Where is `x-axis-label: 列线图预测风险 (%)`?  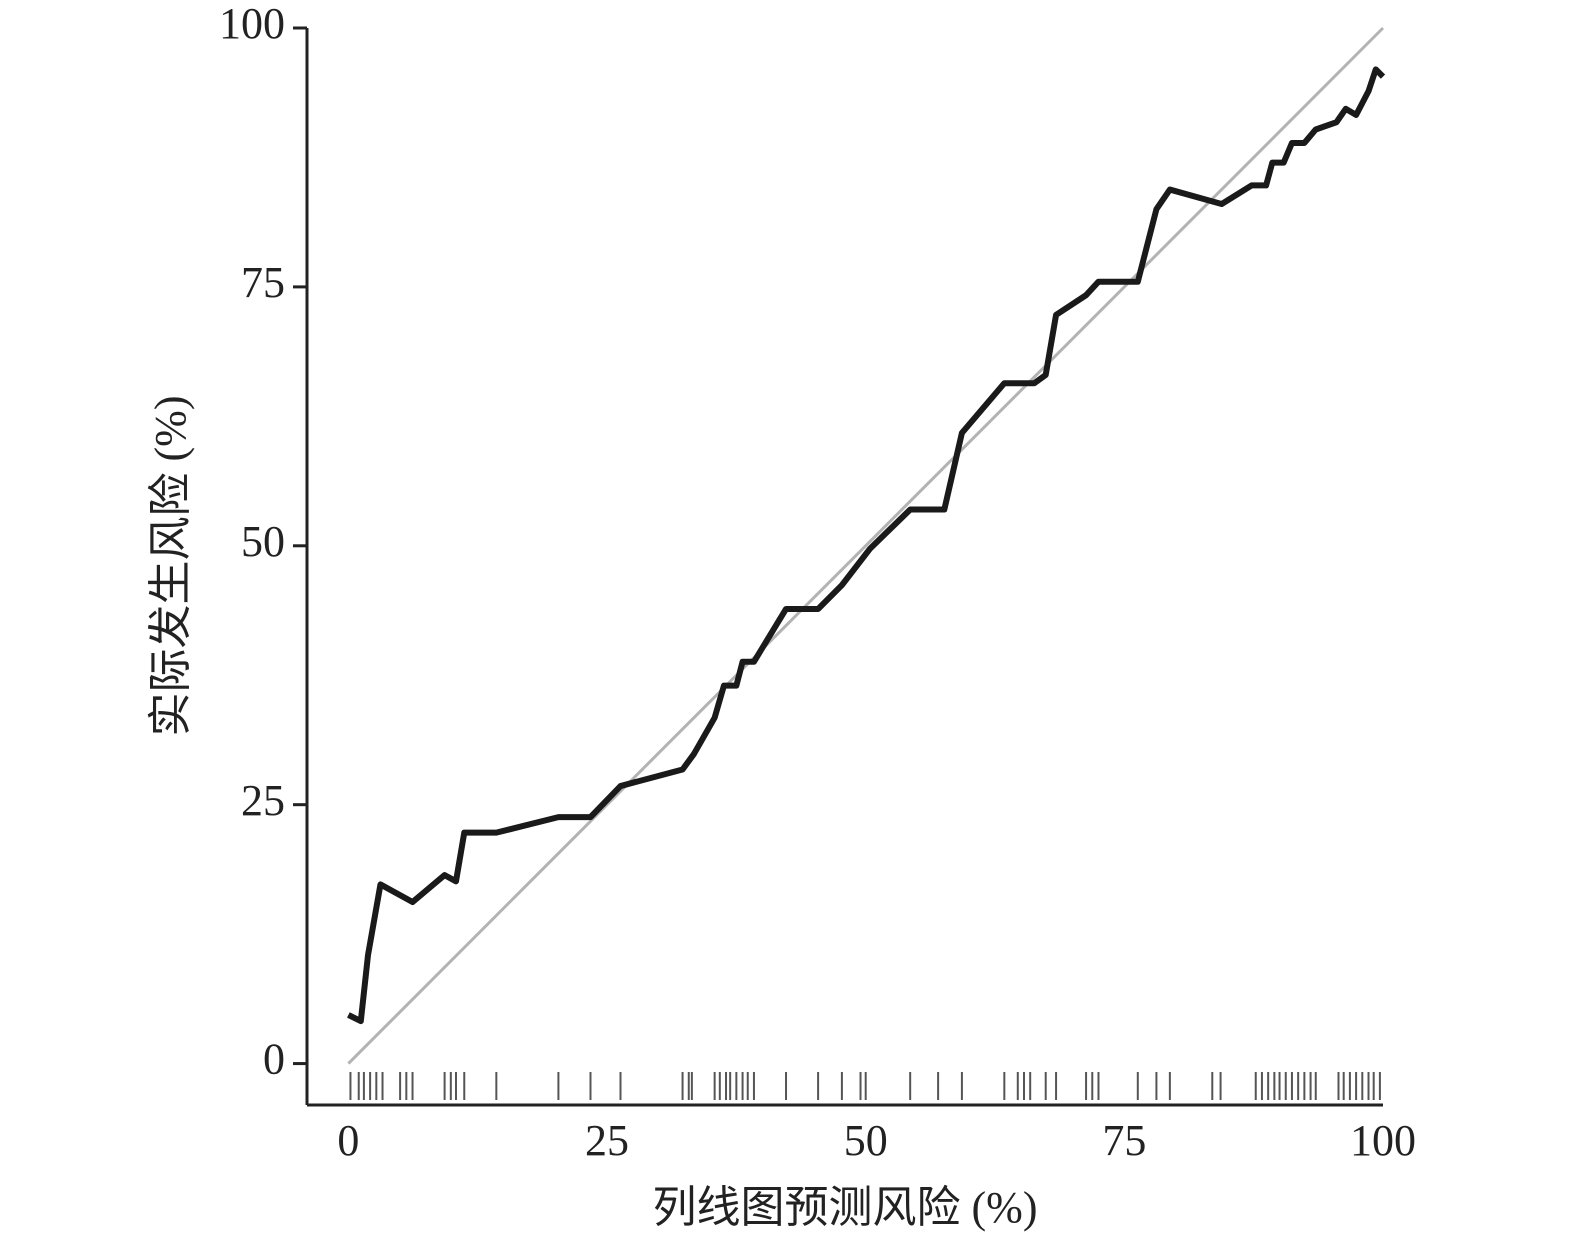 x-axis-label: 列线图预测风险 (%) is located at coordinates (845, 1207).